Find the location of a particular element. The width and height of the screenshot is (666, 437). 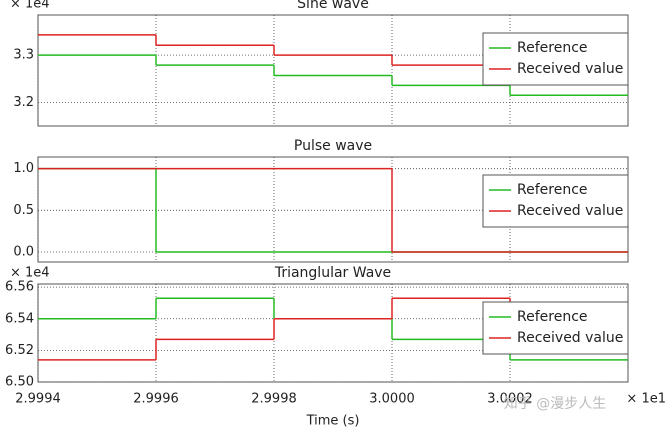

subplot-title: Trianglular Wave is located at coordinates (332, 273).